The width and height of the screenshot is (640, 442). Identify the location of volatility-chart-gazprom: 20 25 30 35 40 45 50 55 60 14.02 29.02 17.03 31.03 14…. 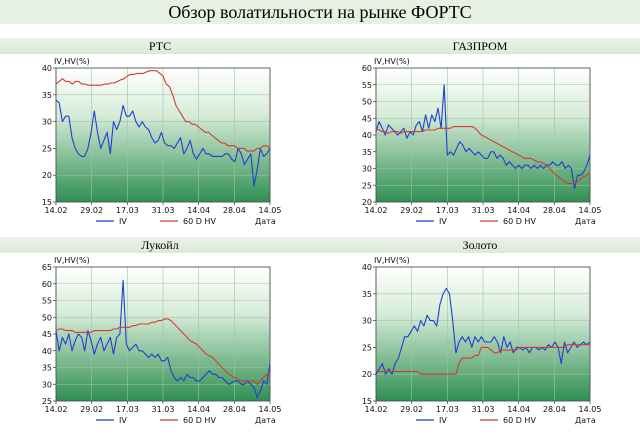
(482, 141).